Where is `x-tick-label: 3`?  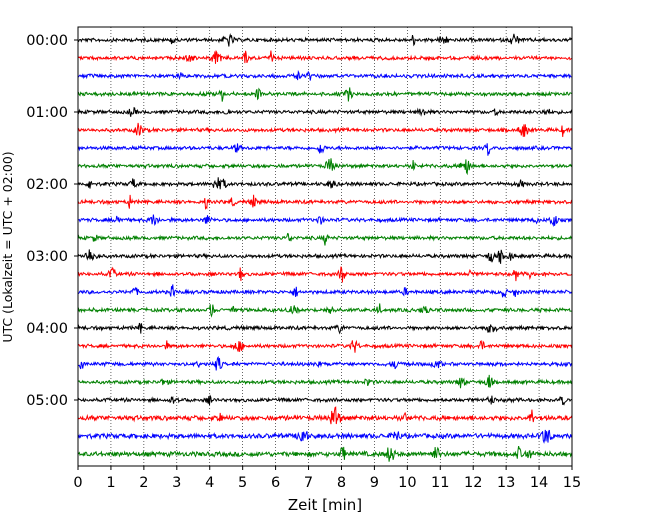
x-tick-label: 3 is located at coordinates (176, 483).